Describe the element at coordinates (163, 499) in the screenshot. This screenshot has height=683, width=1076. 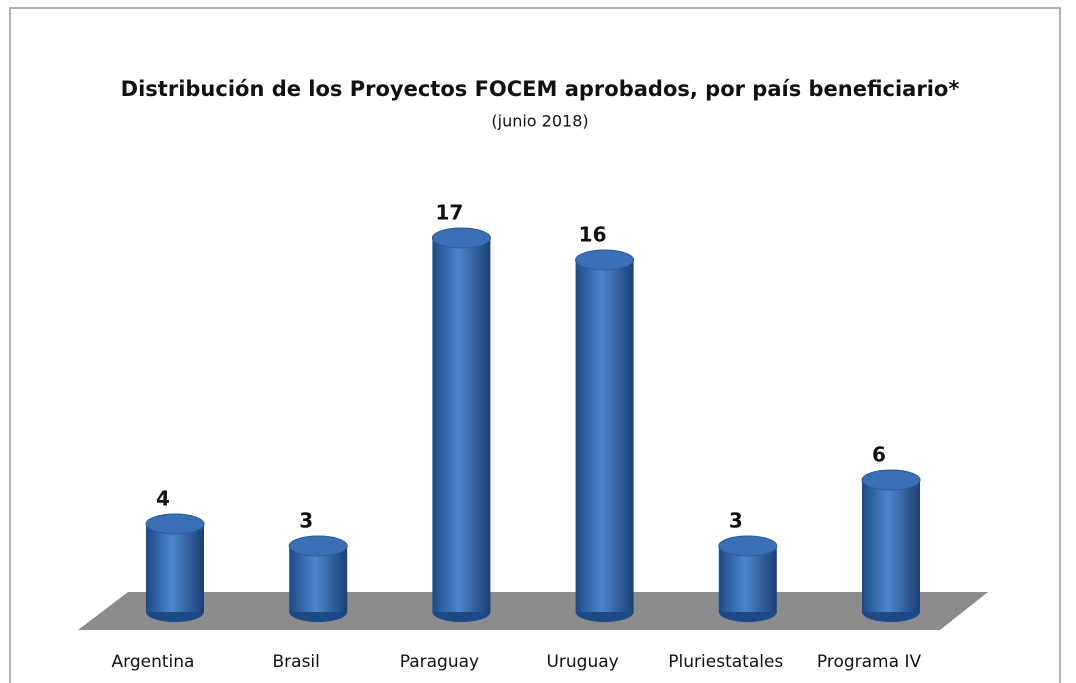
I see `value-label: 4` at that location.